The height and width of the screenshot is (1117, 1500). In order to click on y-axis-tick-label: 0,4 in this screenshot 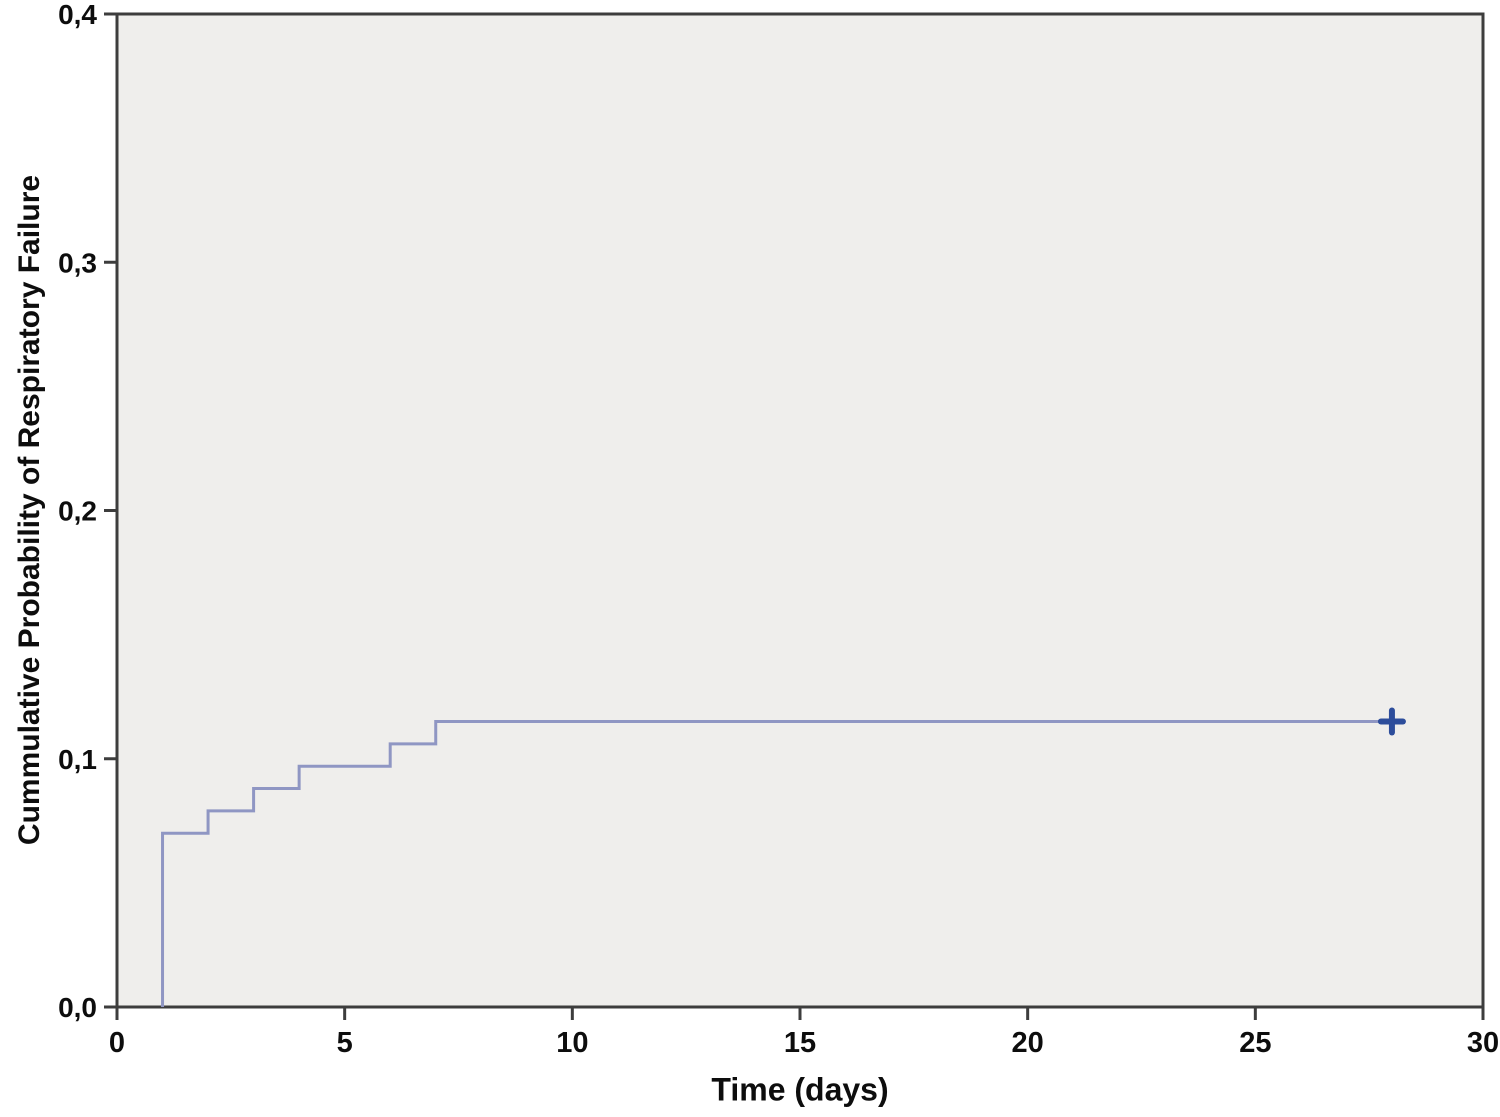, I will do `click(77, 15)`.